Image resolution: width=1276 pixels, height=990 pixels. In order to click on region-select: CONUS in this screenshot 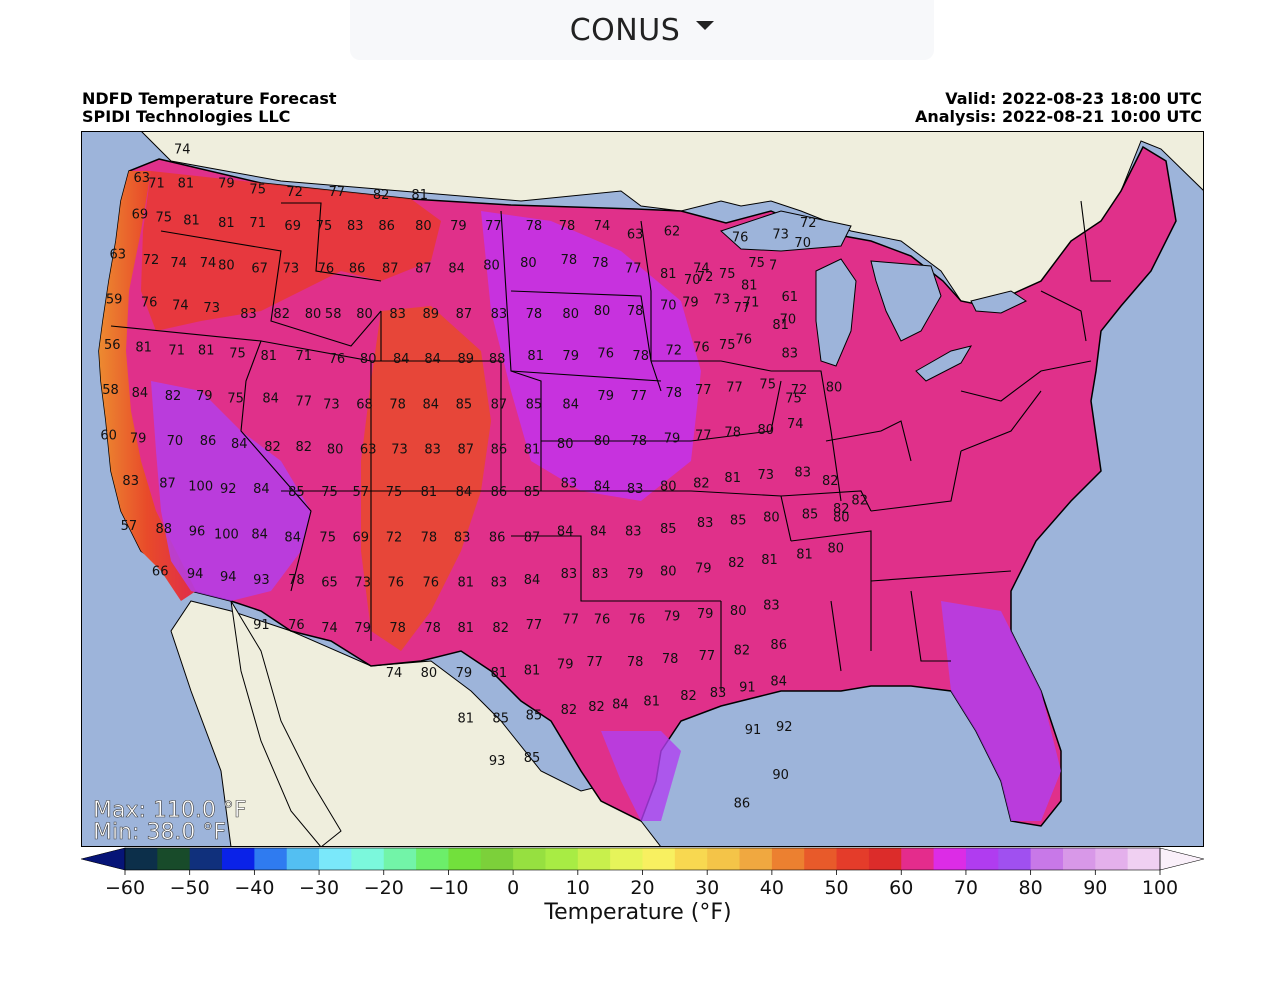, I will do `click(642, 30)`.